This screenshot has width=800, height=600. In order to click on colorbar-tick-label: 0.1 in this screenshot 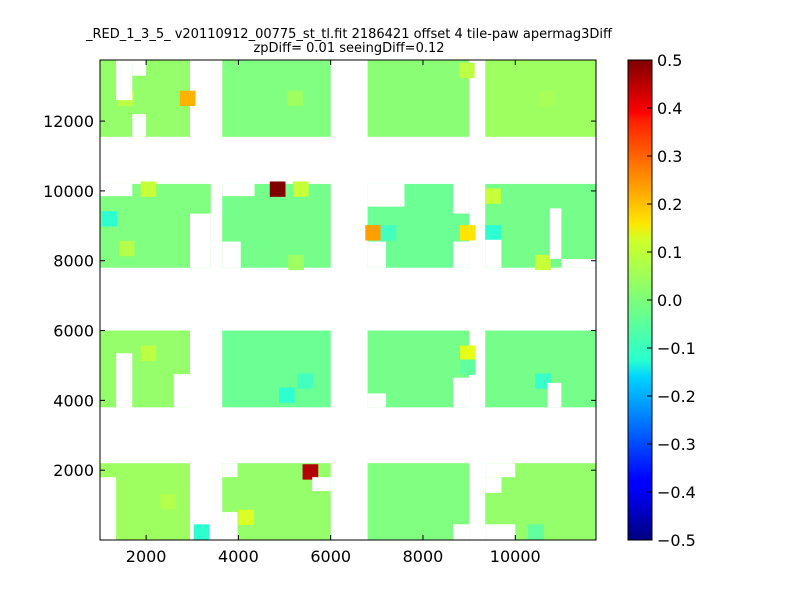, I will do `click(669, 252)`.